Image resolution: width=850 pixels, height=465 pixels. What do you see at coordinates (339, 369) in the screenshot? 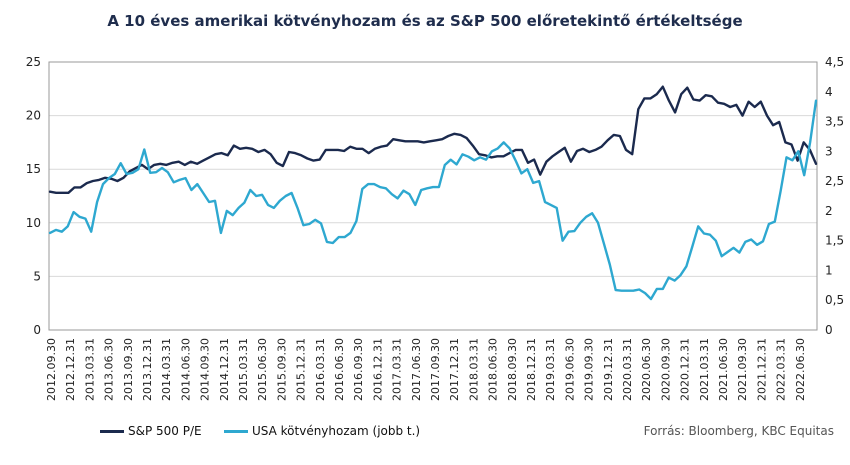
I see `x-tick-label: 2016.06.30` at bounding box center [339, 369].